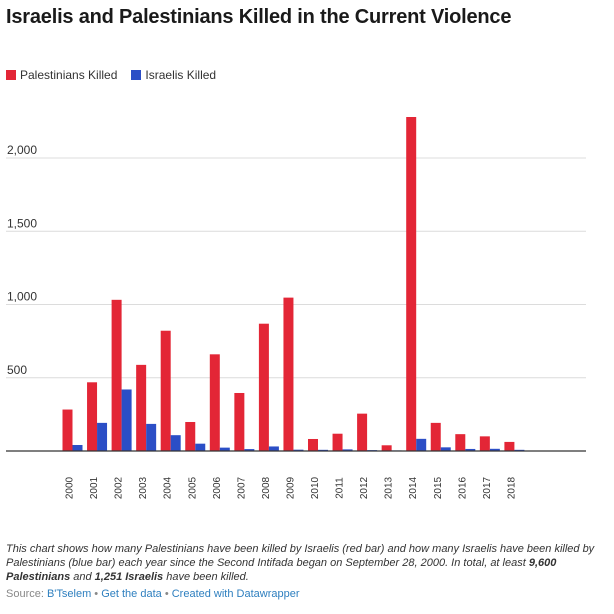 This screenshot has width=614, height=614. What do you see at coordinates (168, 487) in the screenshot?
I see `x-tick-label: 2004` at bounding box center [168, 487].